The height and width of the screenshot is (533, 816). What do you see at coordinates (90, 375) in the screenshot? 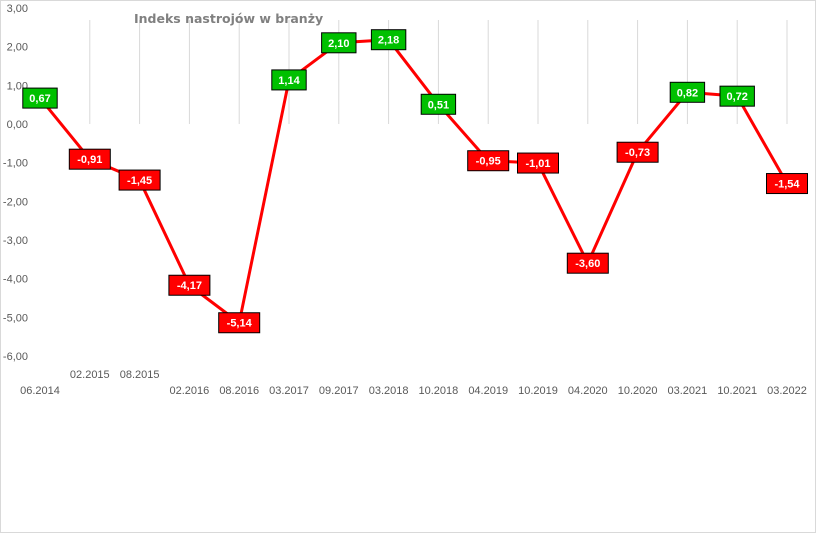
I see `x-tick-label: 02.2015` at bounding box center [90, 375].